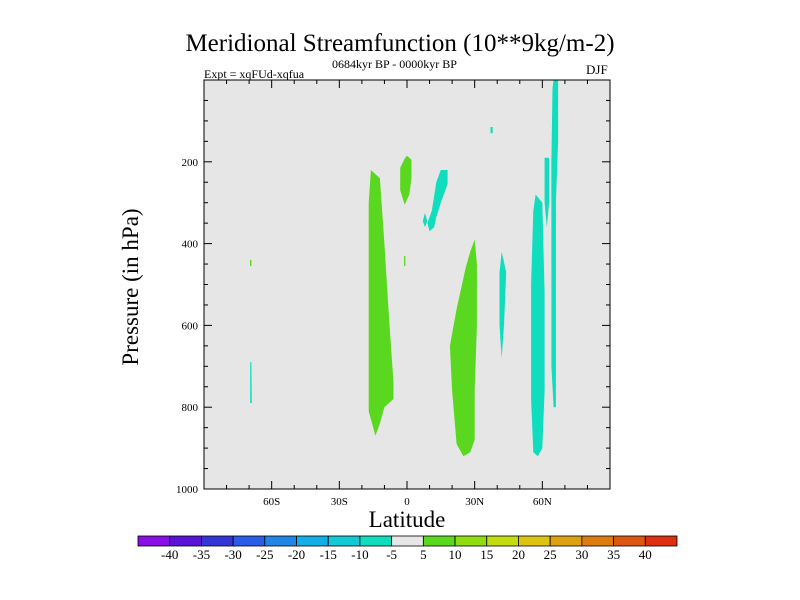 The image size is (800, 600). I want to click on colorbar-label: 20, so click(518, 554).